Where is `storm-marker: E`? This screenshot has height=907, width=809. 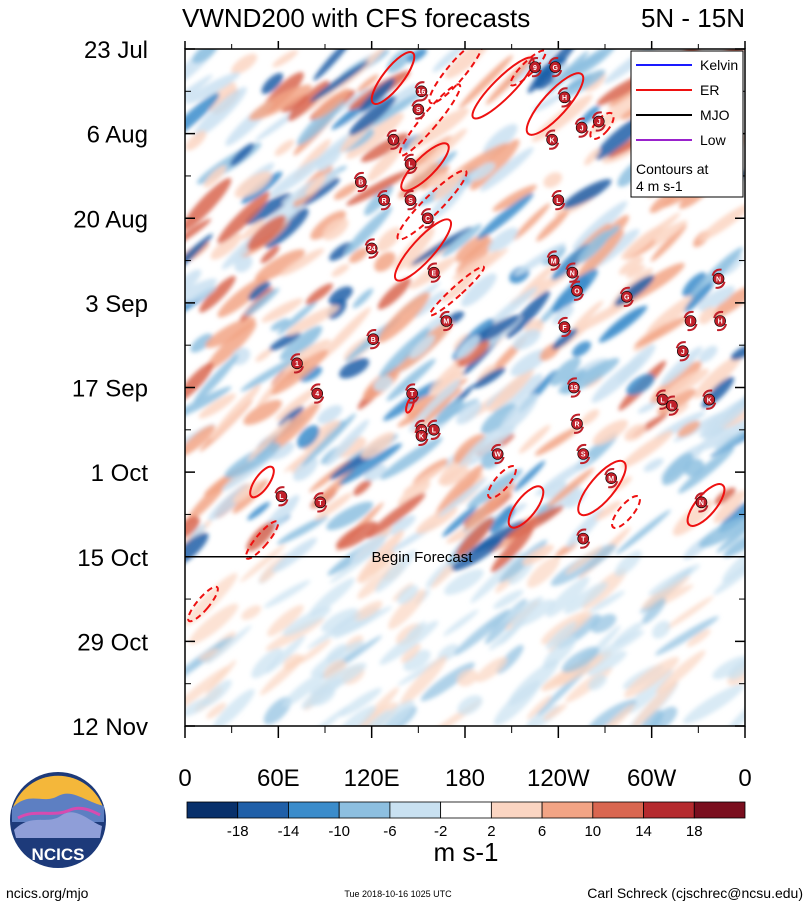
storm-marker: E is located at coordinates (433, 272).